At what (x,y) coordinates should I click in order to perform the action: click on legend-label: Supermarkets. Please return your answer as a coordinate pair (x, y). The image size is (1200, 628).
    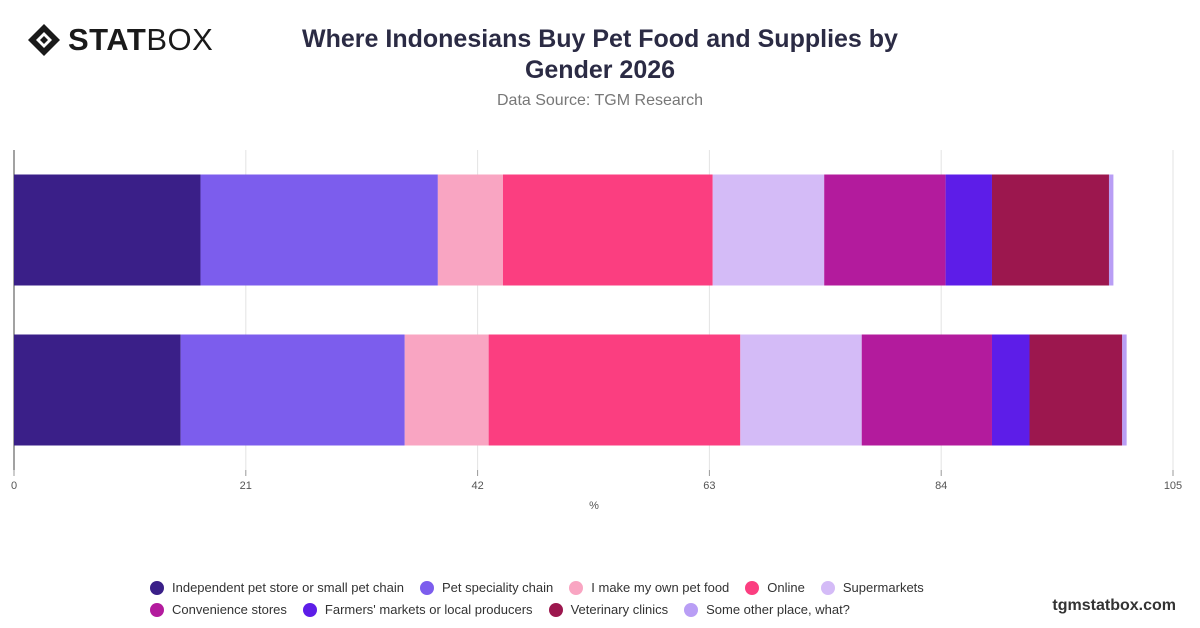
    Looking at the image, I should click on (883, 587).